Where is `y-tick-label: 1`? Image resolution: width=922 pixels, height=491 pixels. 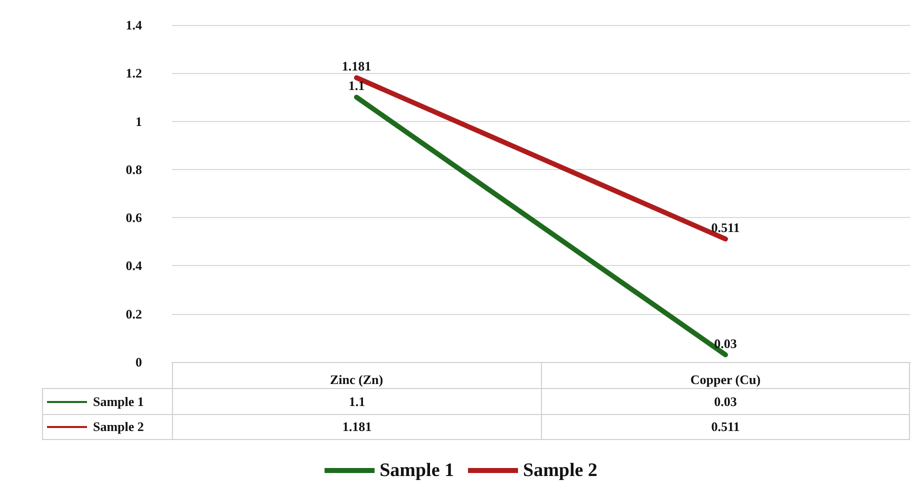 y-tick-label: 1 is located at coordinates (139, 121).